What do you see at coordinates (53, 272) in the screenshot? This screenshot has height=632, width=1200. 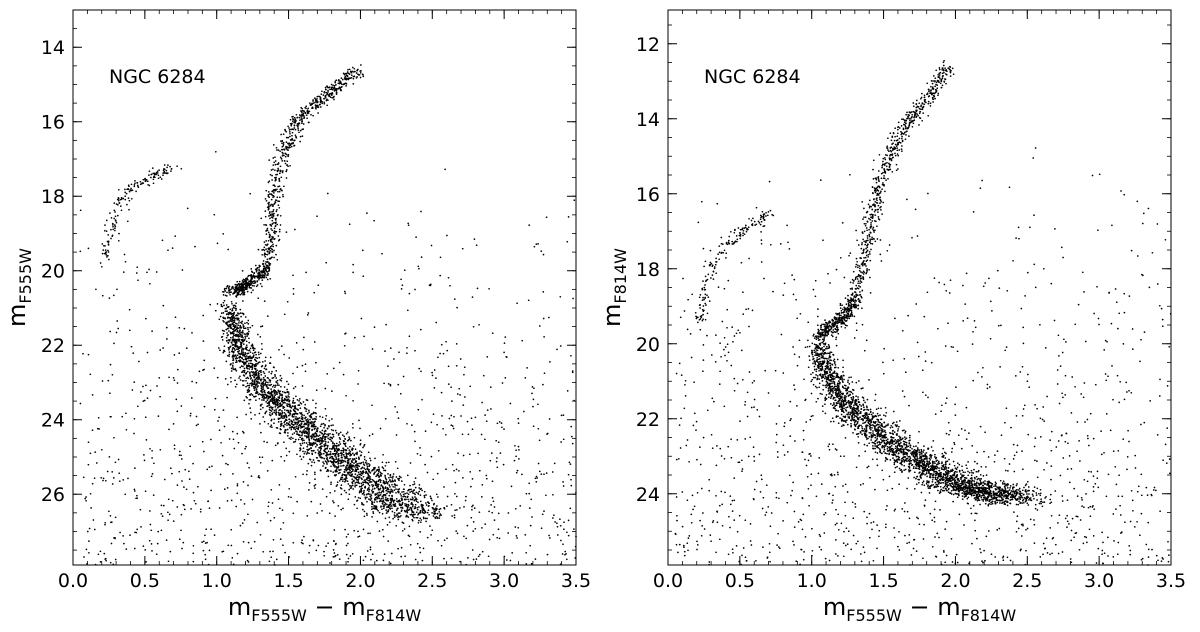 I see `y-tick-label: 20` at bounding box center [53, 272].